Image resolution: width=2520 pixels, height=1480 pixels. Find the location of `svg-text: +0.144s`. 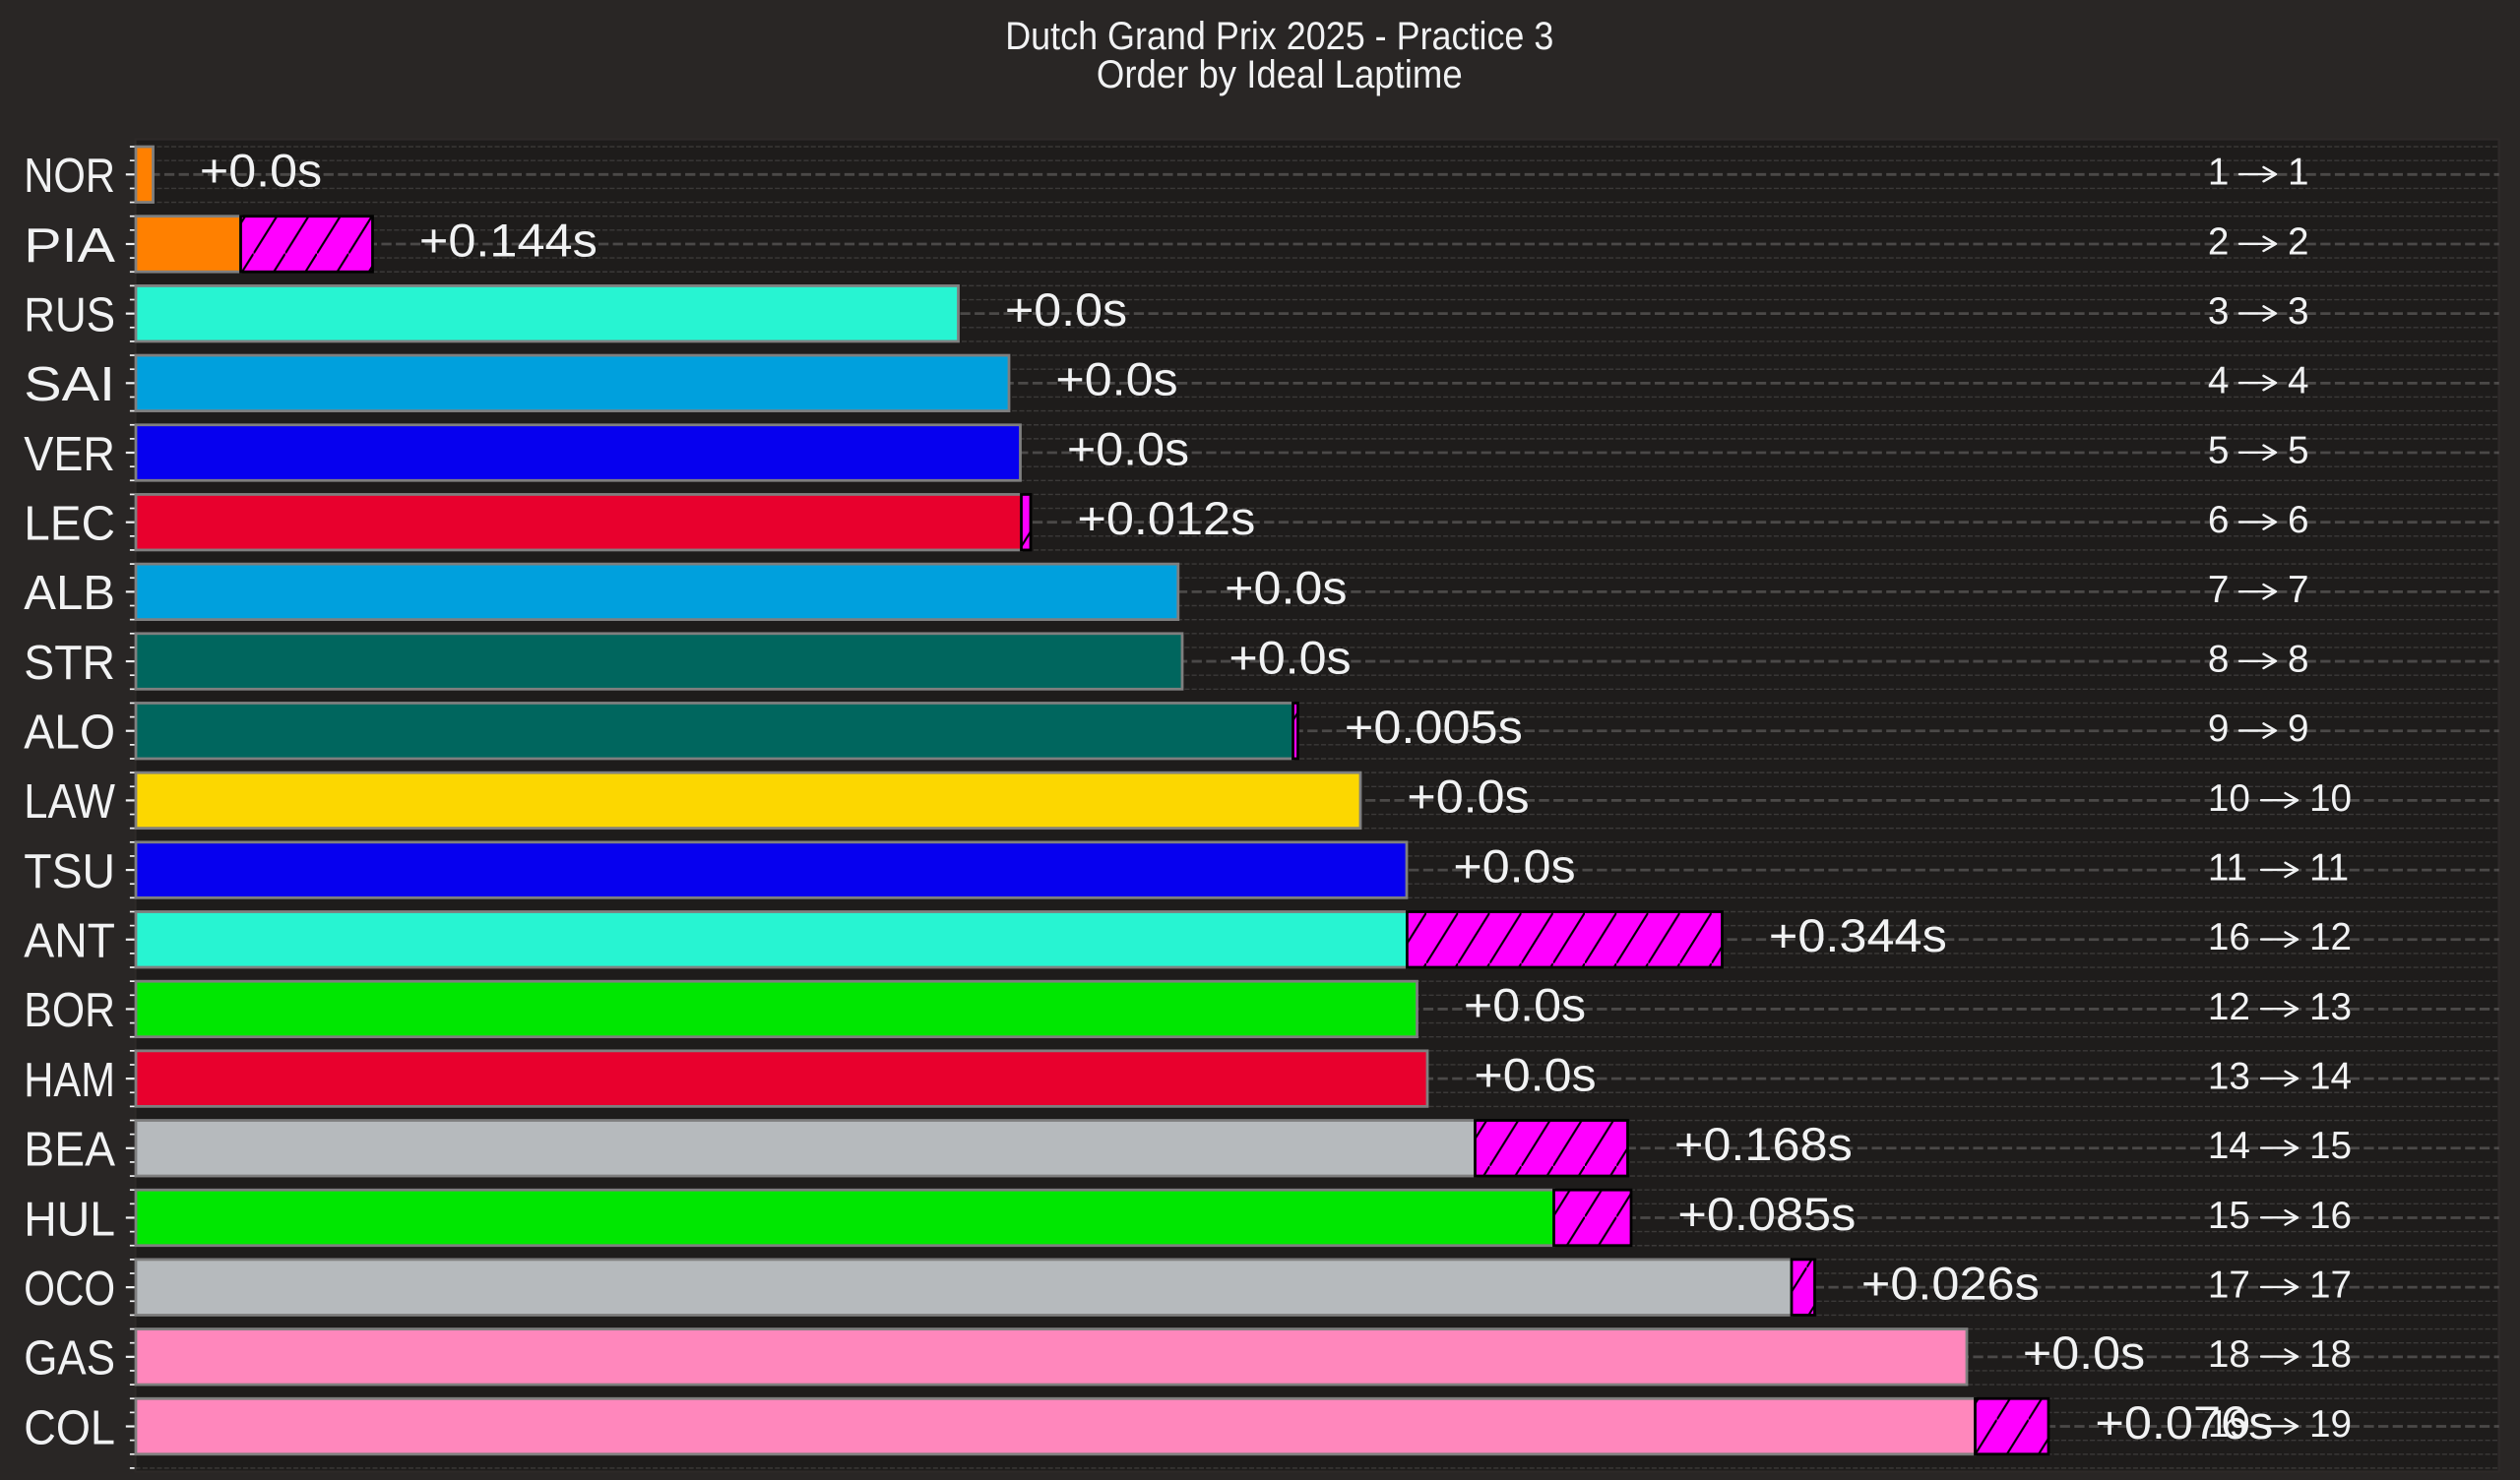

svg-text: +0.144s is located at coordinates (508, 240).